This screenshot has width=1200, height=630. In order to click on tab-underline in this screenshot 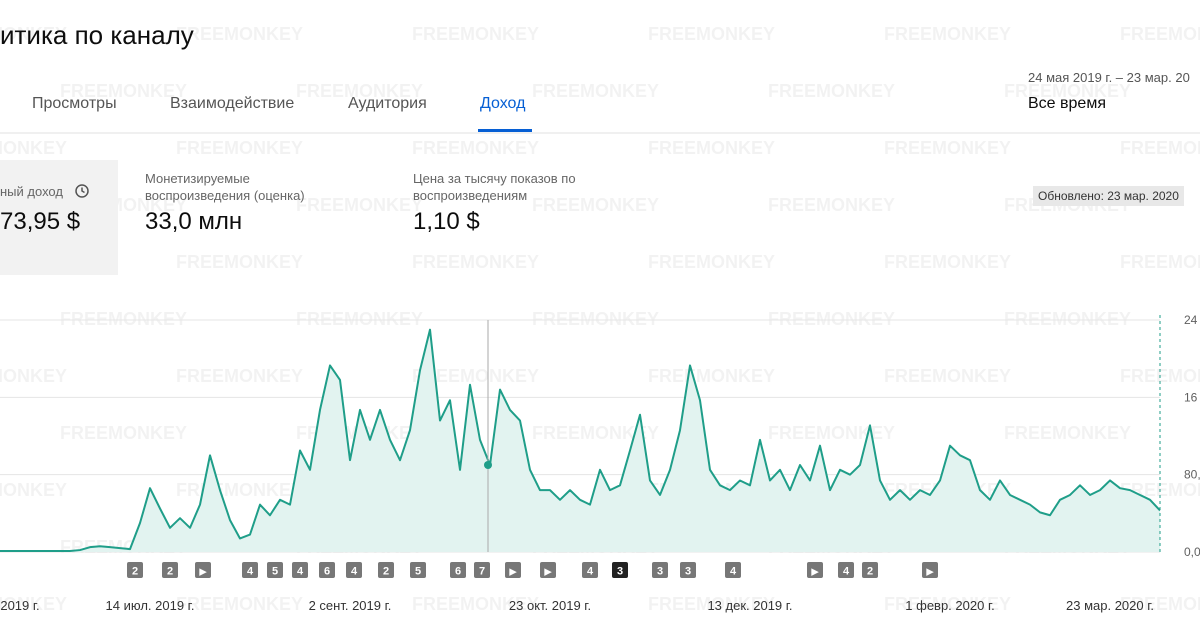, I will do `click(505, 130)`.